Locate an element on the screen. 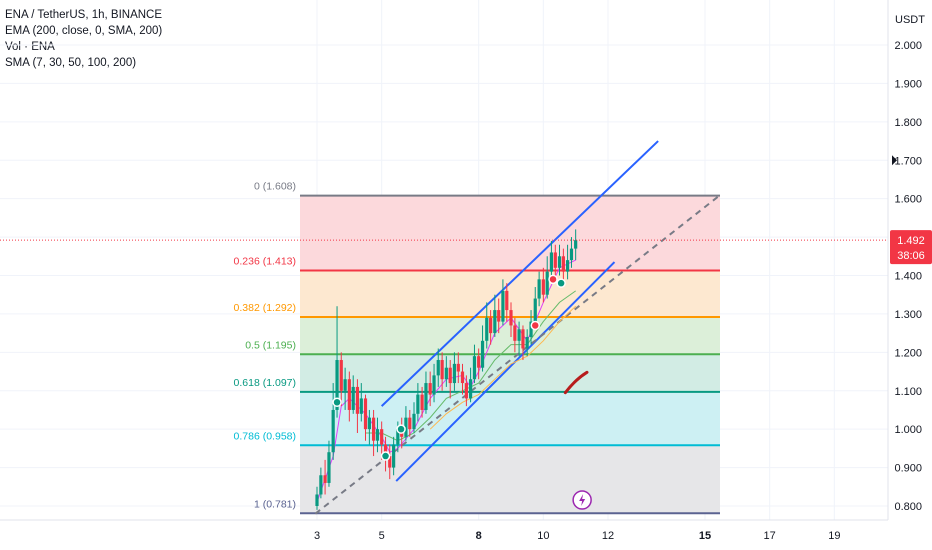 Image resolution: width=932 pixels, height=550 pixels. fib-zone is located at coordinates (510, 233).